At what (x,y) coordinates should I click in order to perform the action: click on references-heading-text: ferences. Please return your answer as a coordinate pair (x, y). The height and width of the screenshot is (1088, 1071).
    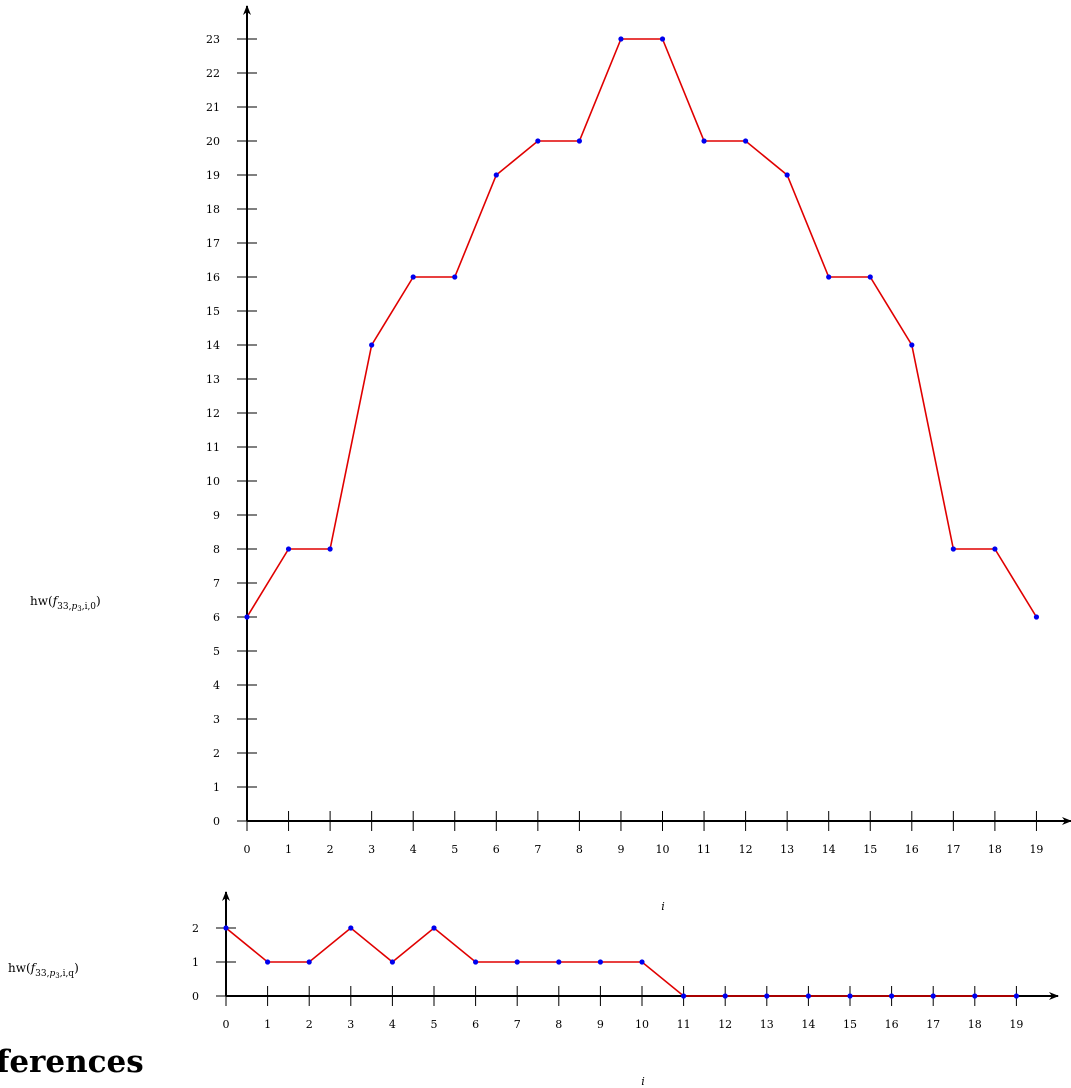
    Looking at the image, I should click on (72, 1062).